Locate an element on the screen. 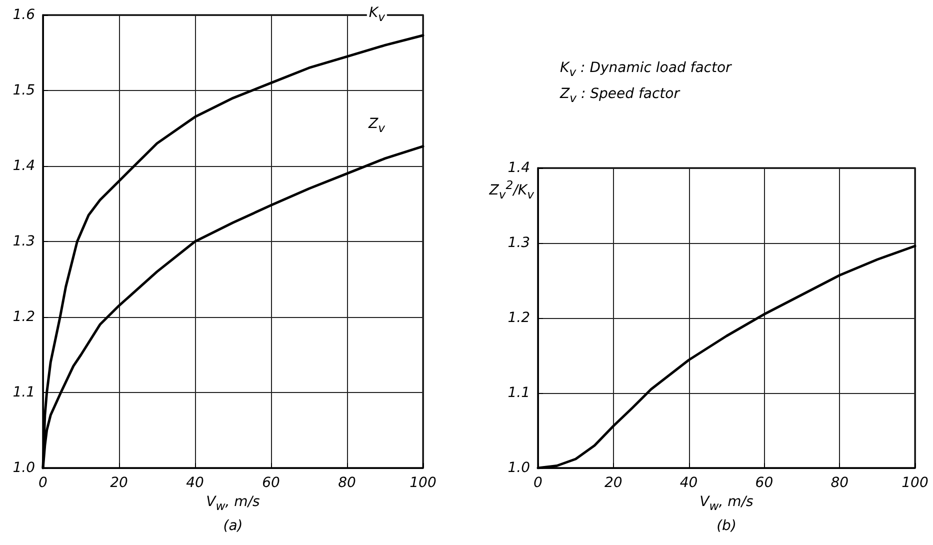 This screenshot has width=933, height=545. text: (b) is located at coordinates (726, 526).